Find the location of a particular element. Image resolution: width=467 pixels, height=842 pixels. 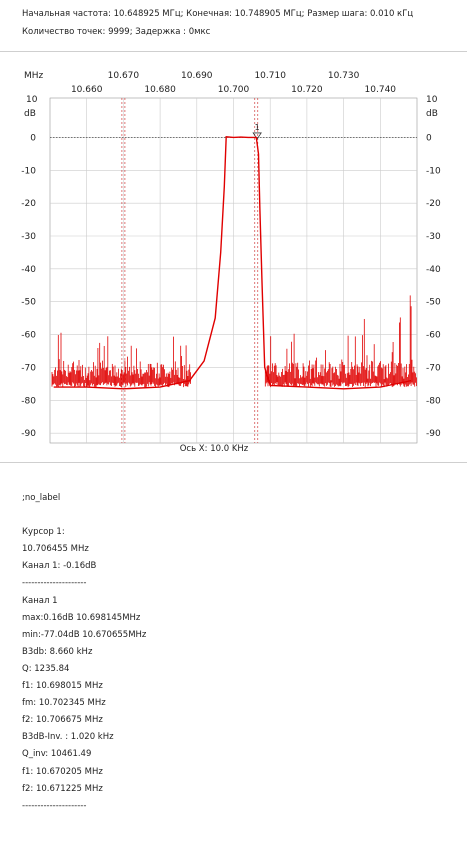

report-line: max:0.16dB 10.698145MHz is located at coordinates (81, 617).